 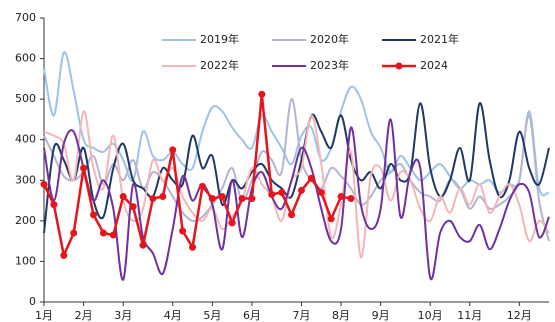 I want to click on legend-label: 2023年, so click(x=329, y=65).